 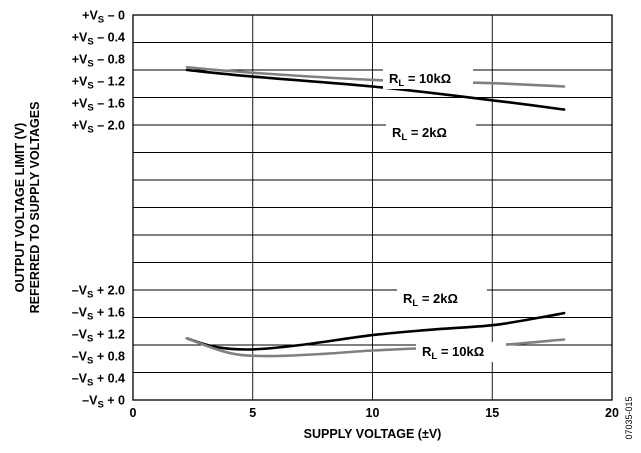 What do you see at coordinates (373, 434) in the screenshot?
I see `x-axis-title: SUPPLY VOLTAGE (±V)` at bounding box center [373, 434].